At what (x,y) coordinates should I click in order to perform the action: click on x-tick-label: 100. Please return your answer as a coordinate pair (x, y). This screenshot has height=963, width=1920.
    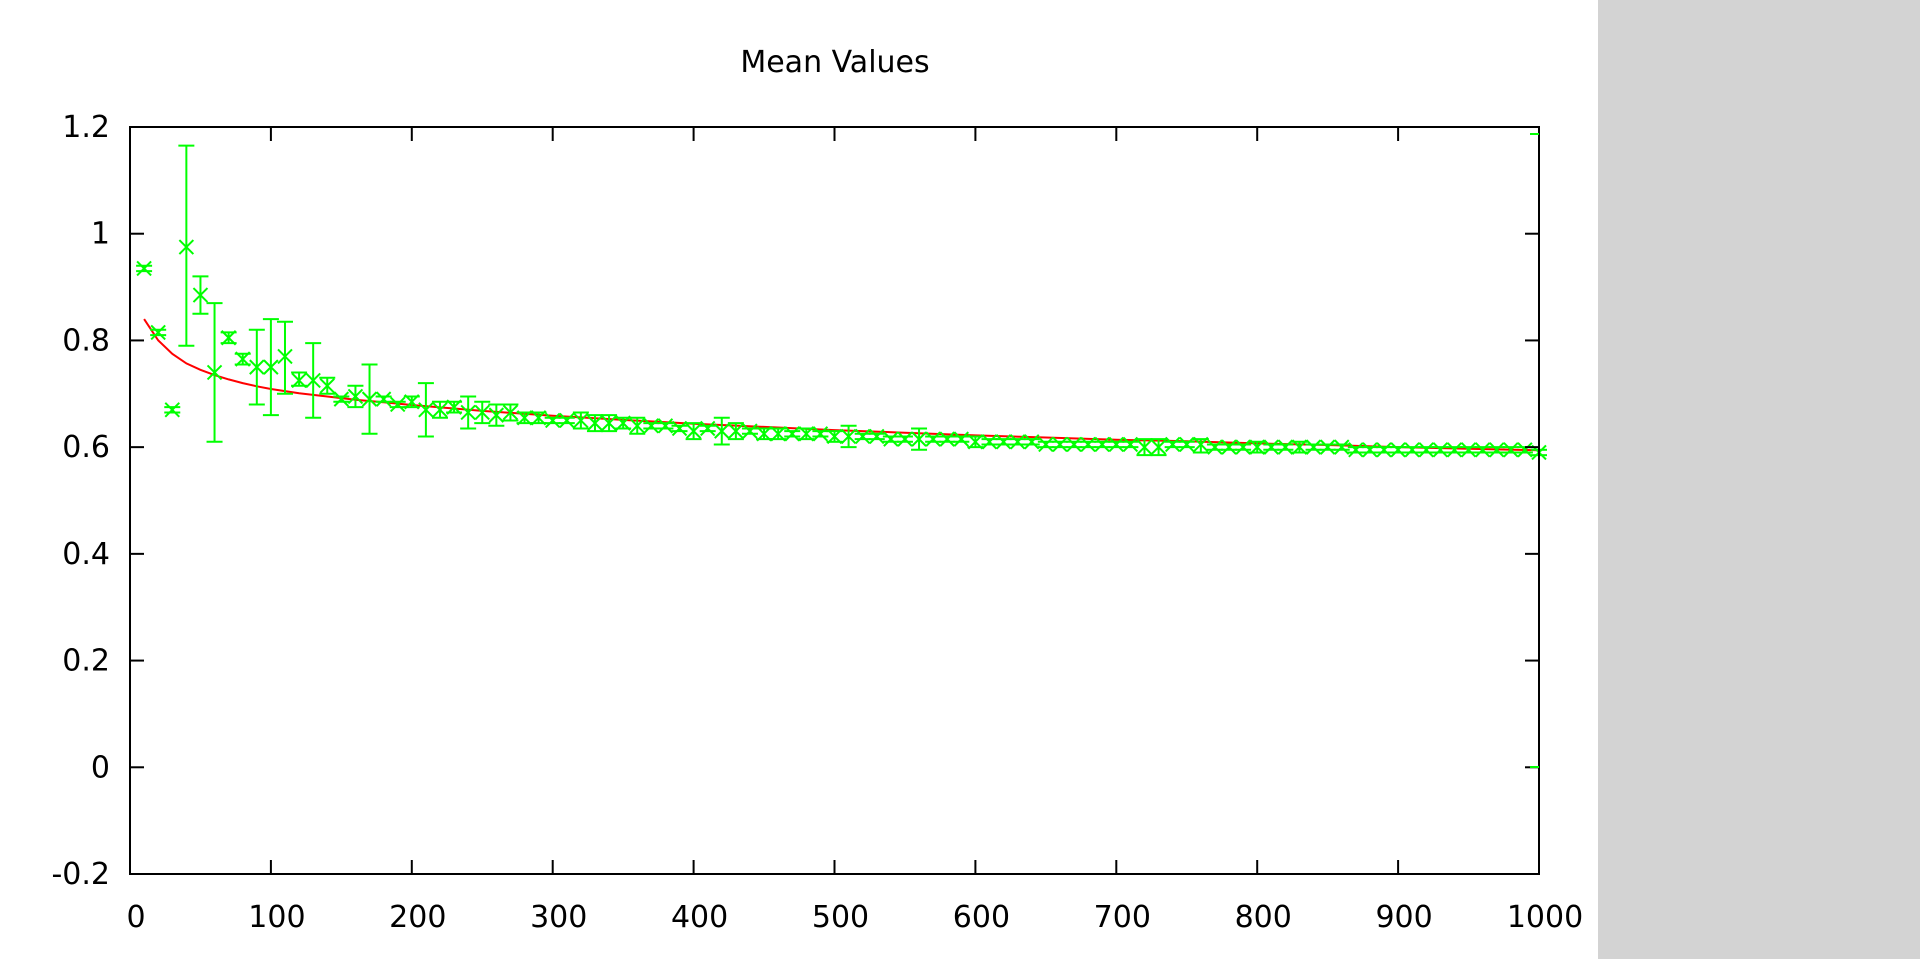
    Looking at the image, I should click on (276, 917).